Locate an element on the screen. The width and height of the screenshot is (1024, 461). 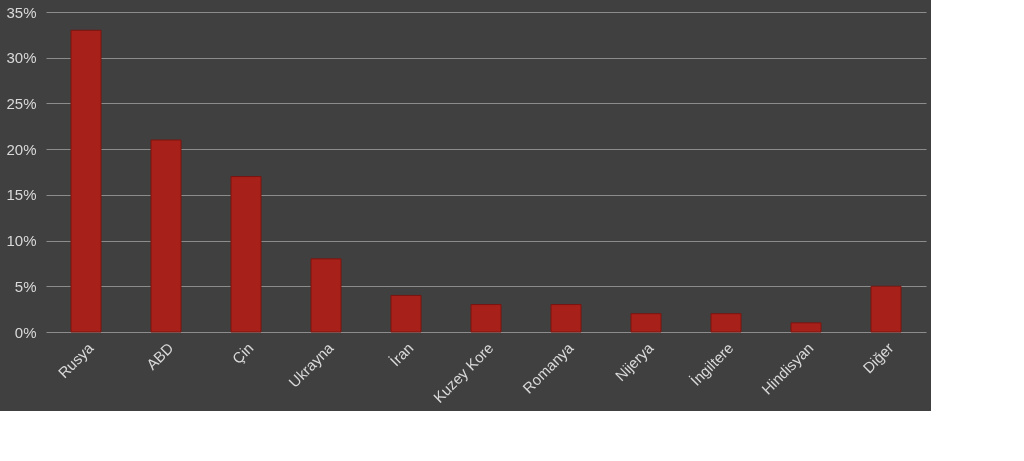
y-tick-label: 30% is located at coordinates (21, 58).